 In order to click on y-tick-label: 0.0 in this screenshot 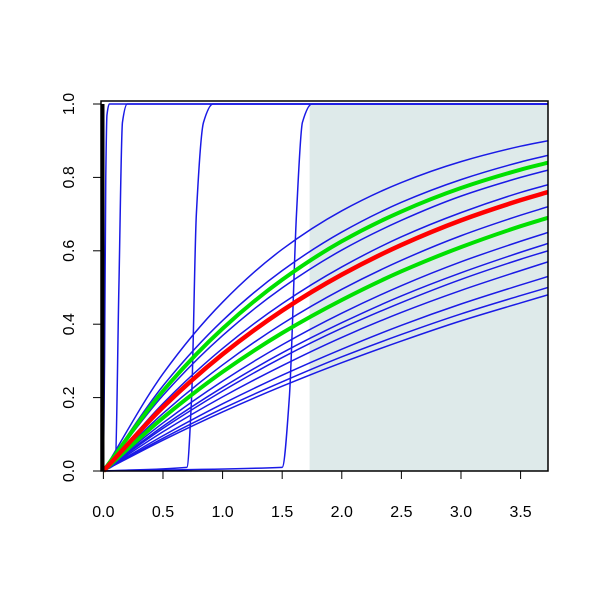, I will do `click(69, 471)`.